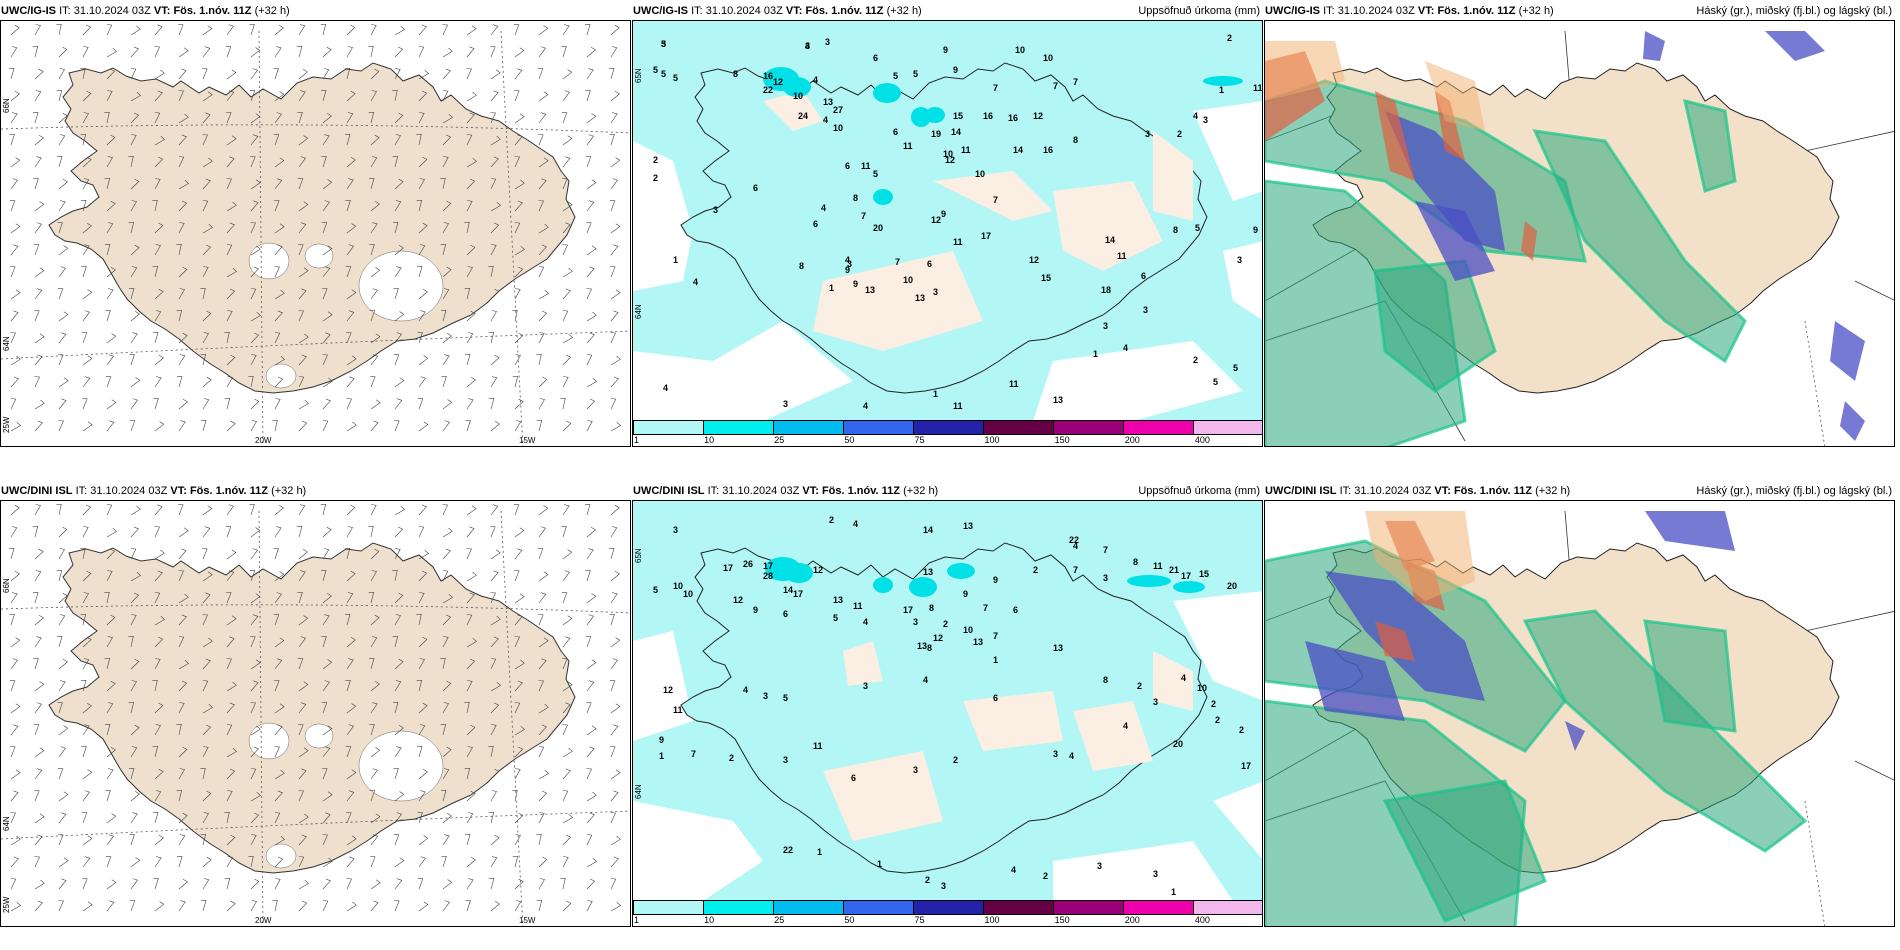  What do you see at coordinates (738, 907) in the screenshot?
I see `legend-color-cell` at bounding box center [738, 907].